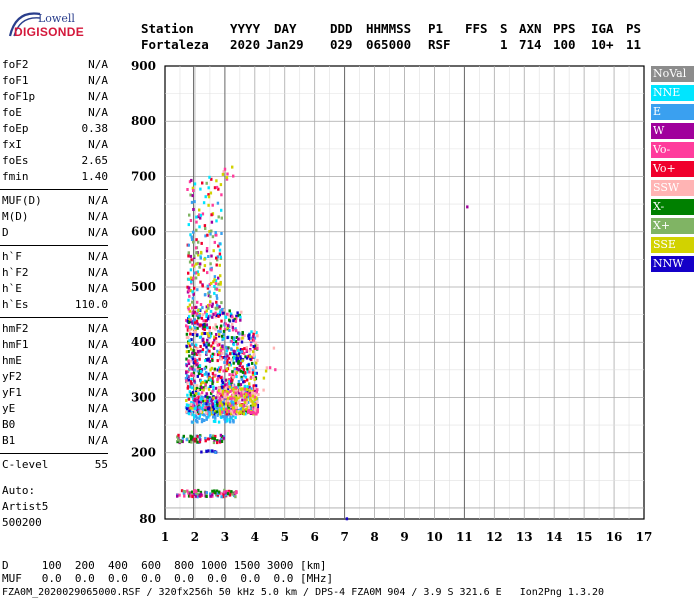  I want to click on x-tick-label: 9, so click(404, 537).